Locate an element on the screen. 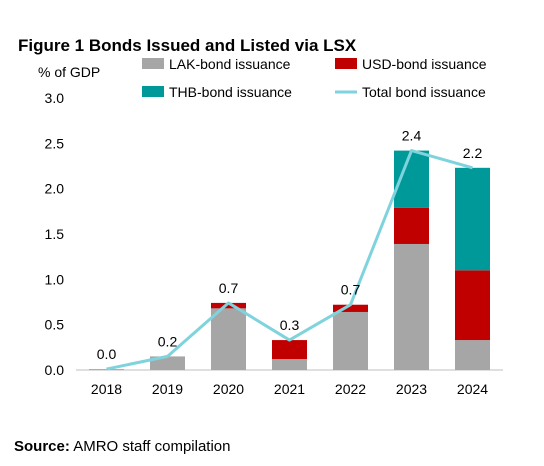 Image resolution: width=544 pixels, height=466 pixels. legend-label: THB-bond issuance is located at coordinates (230, 92).